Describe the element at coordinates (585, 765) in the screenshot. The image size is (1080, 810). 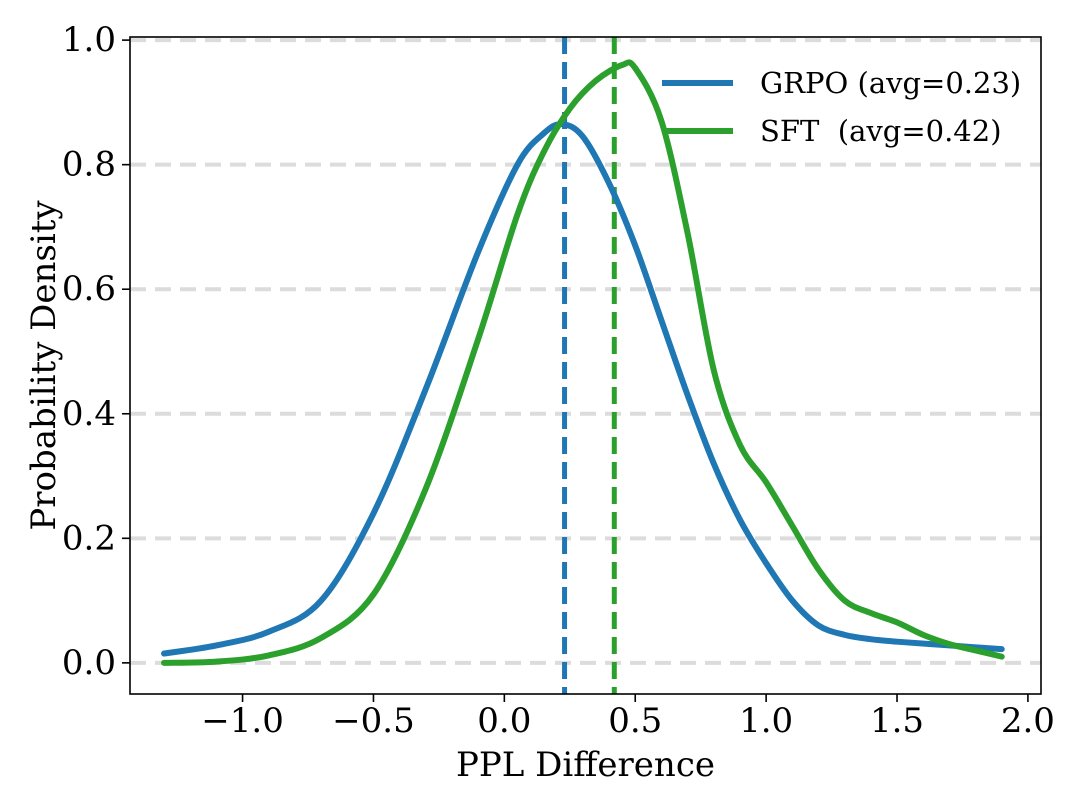
I see `x-axis-label: PPL Difference` at that location.